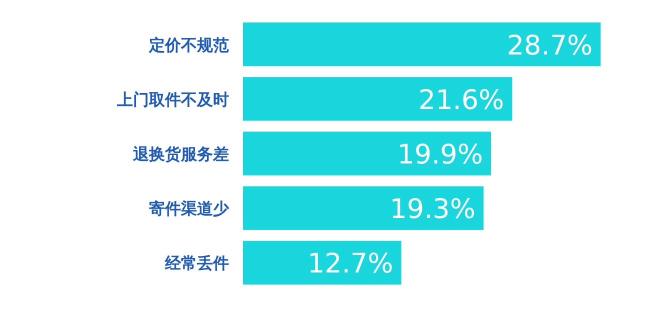 This screenshot has width=660, height=334. Describe the element at coordinates (196, 263) in the screenshot. I see `y-tick-label: 经常丢件` at that location.